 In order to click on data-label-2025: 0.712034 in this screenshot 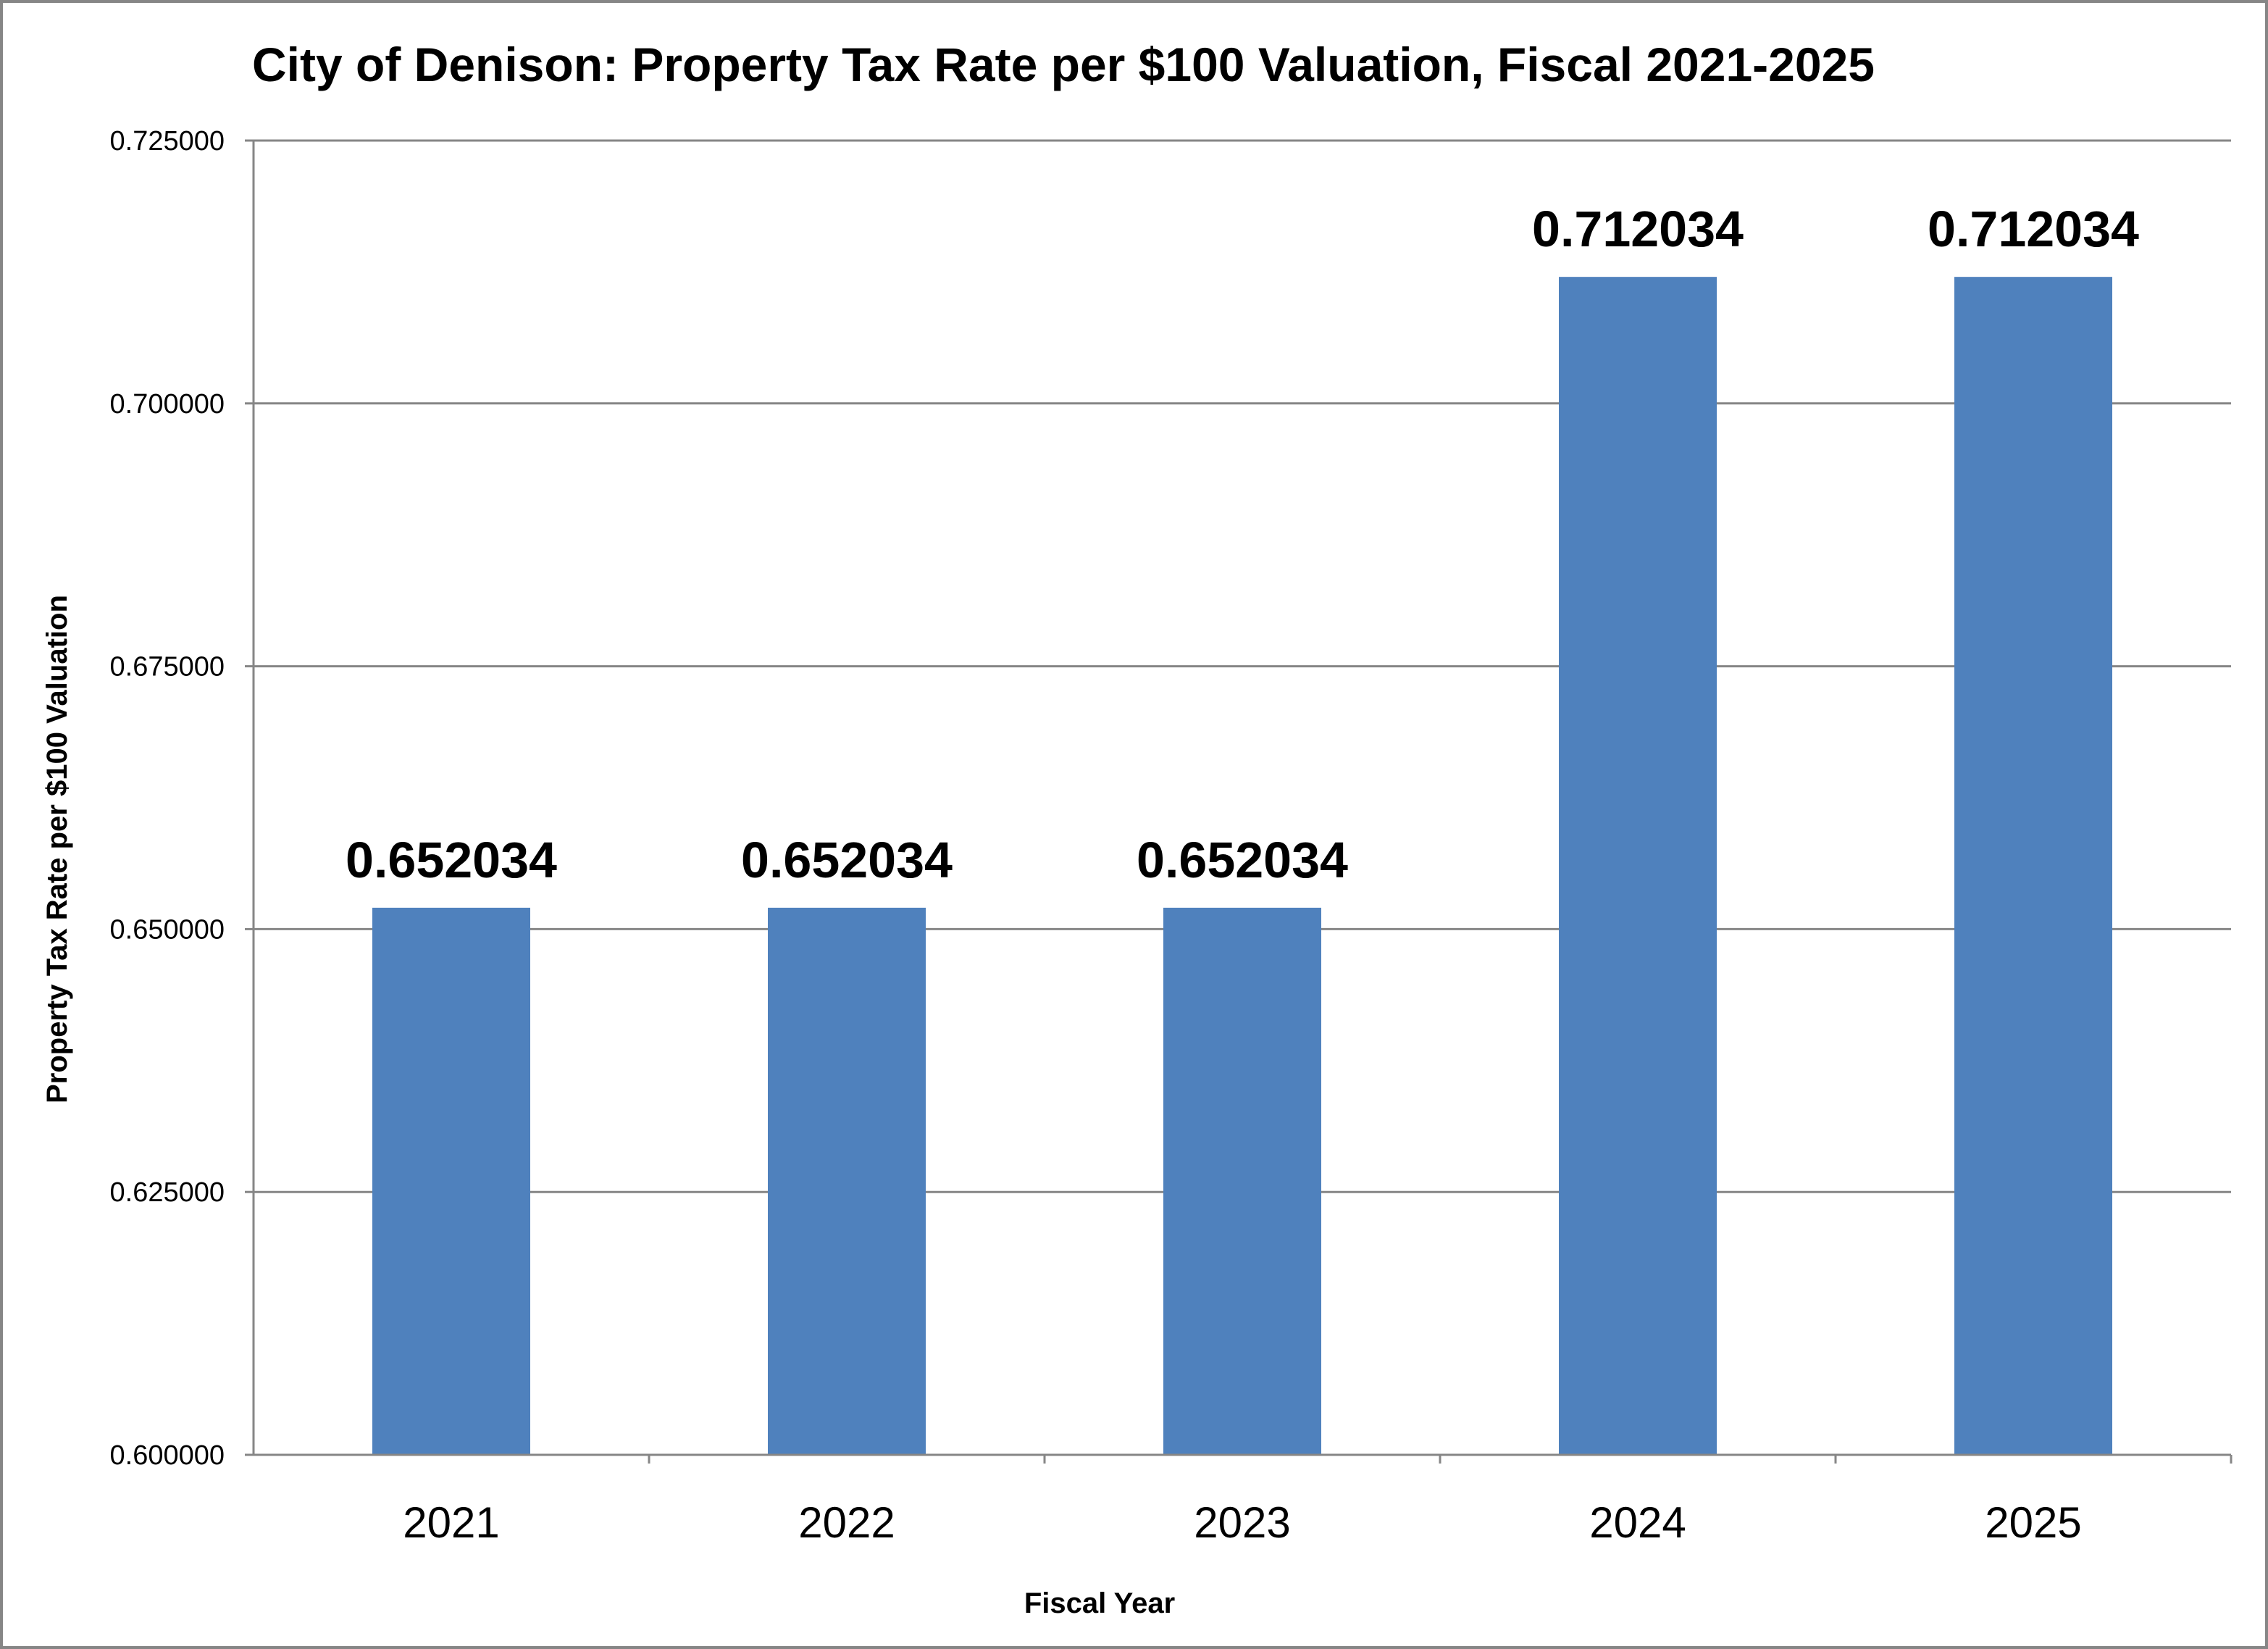, I will do `click(2034, 229)`.